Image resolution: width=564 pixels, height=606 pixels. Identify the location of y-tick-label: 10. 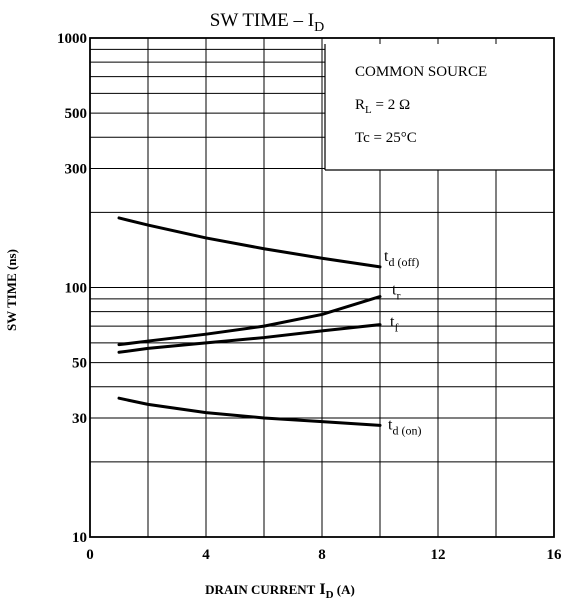
(79, 538).